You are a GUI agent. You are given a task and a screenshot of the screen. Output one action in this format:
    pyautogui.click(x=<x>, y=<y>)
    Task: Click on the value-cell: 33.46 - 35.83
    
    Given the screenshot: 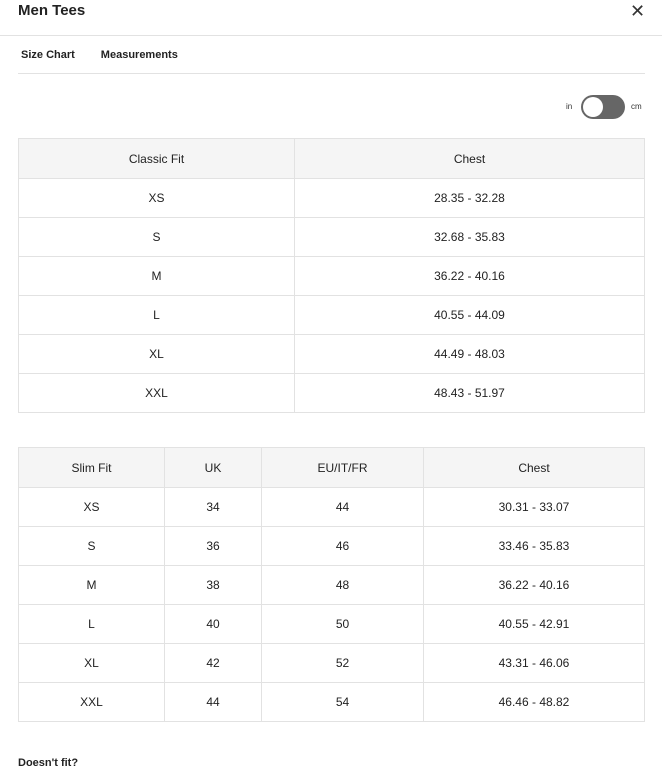 What is the action you would take?
    pyautogui.click(x=534, y=546)
    